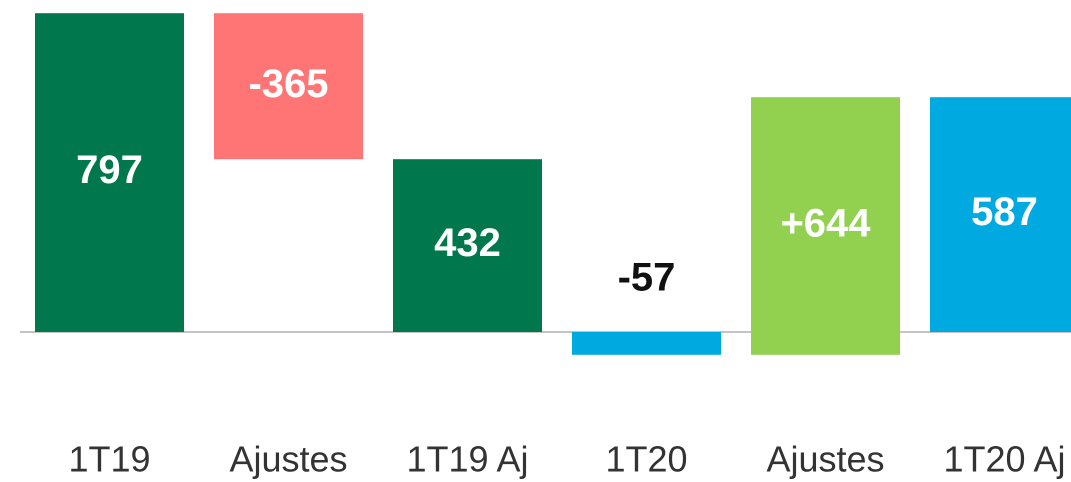 This screenshot has width=1071, height=482. Describe the element at coordinates (1004, 212) in the screenshot. I see `value-label: 587` at that location.